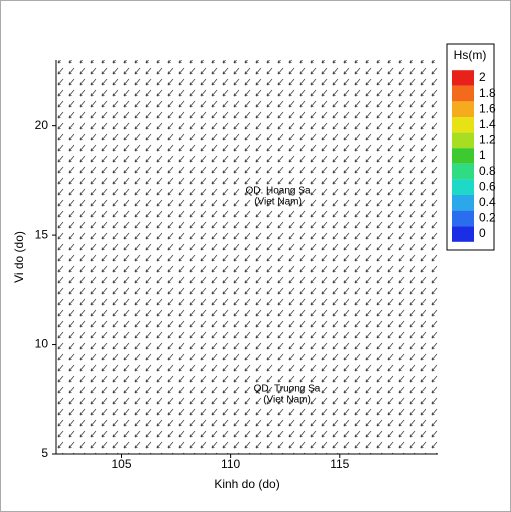 Image resolution: width=511 pixels, height=512 pixels. I want to click on annotation: QD. Hoang Sa, so click(277, 191).